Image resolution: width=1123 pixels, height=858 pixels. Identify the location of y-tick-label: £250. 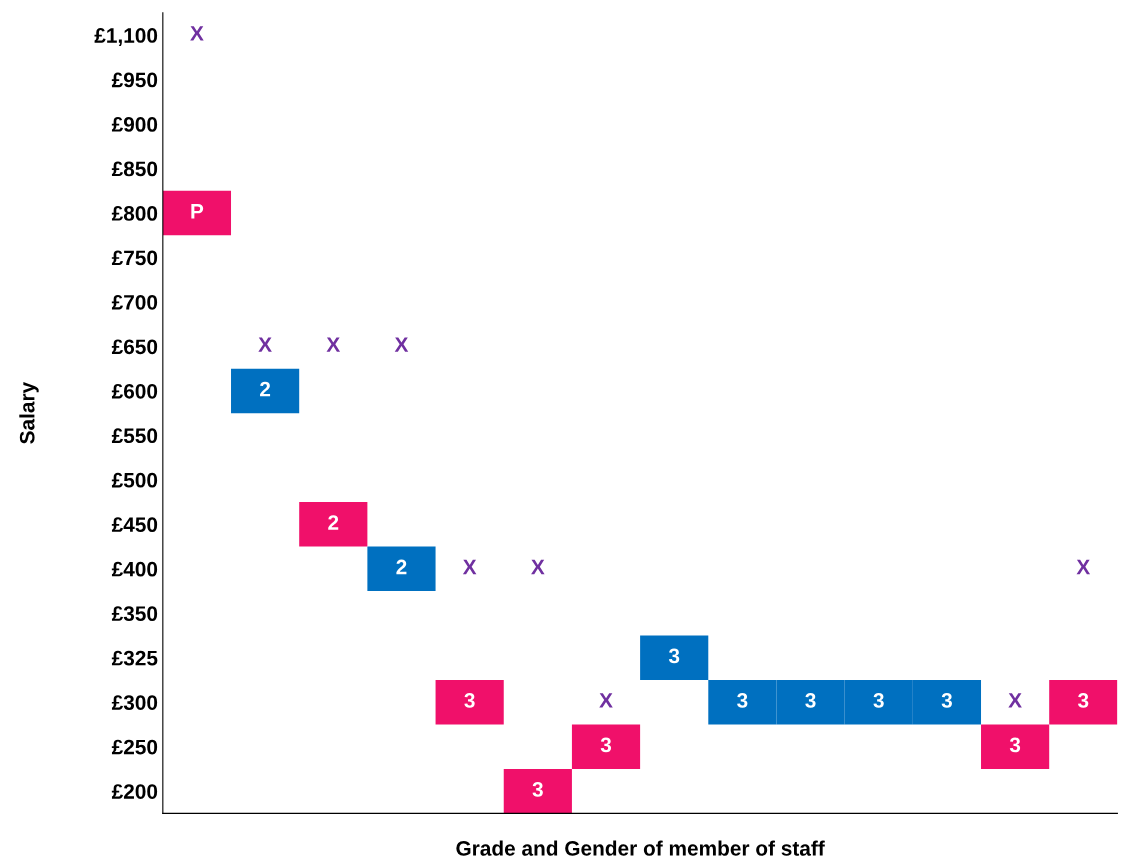
(134, 747).